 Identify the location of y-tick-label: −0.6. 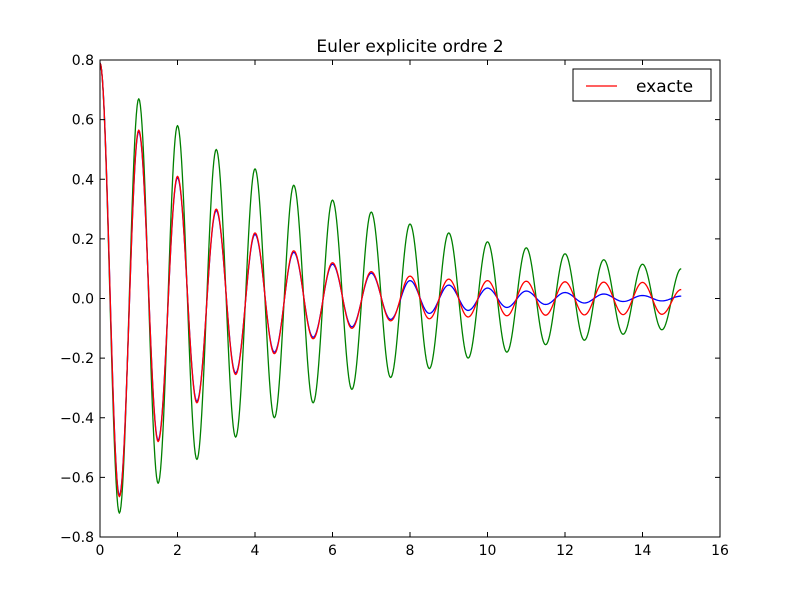
(77, 478).